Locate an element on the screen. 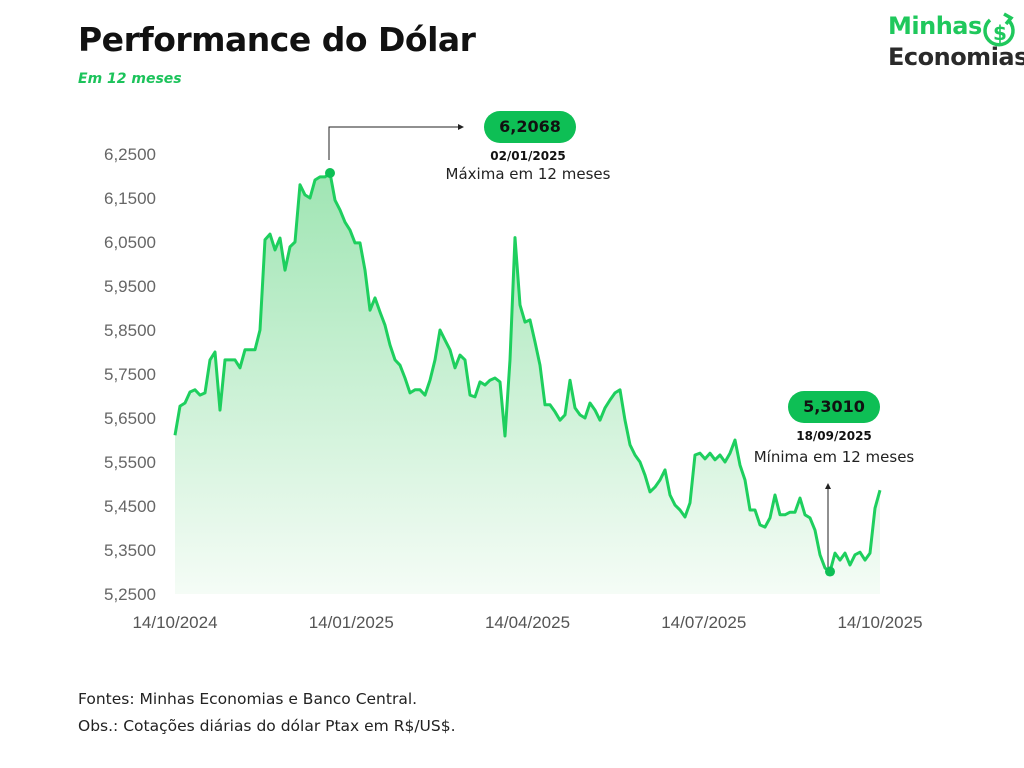  x-tick-label: 14/07/2025 is located at coordinates (703, 622).